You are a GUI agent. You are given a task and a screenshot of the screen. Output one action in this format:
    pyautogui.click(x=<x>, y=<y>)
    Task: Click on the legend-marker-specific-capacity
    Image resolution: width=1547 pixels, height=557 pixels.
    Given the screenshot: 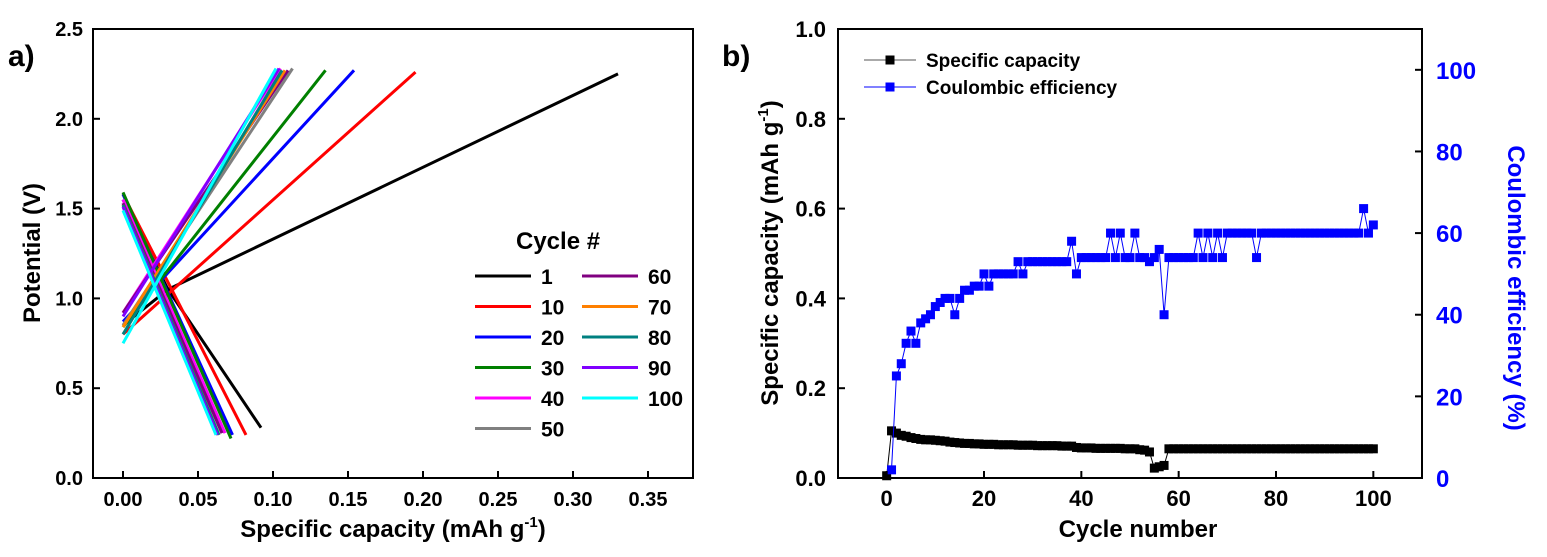 What is the action you would take?
    pyautogui.click(x=890, y=60)
    